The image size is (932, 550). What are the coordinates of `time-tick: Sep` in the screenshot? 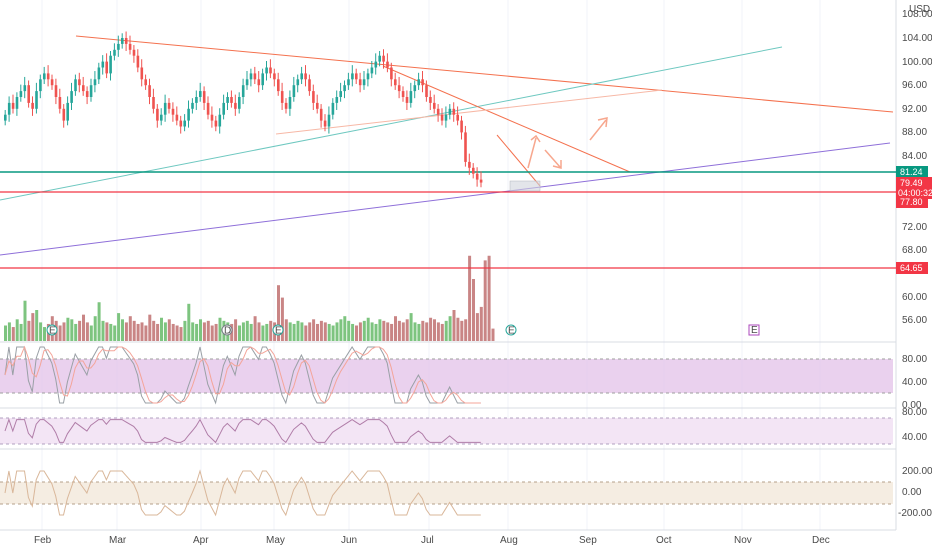 It's located at (588, 540).